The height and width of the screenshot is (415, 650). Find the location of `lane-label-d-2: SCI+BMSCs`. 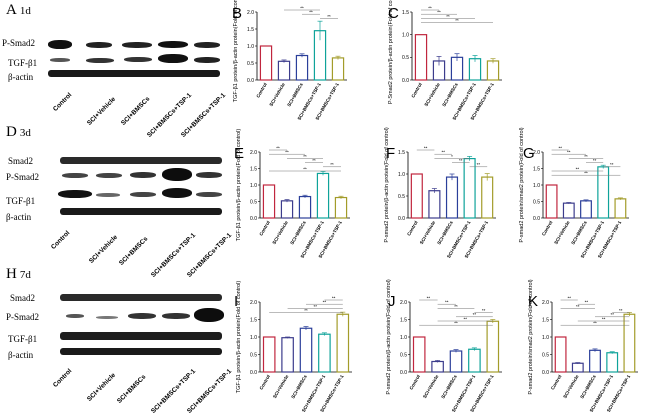

lane-label-d-2: SCI+BMSCs is located at coordinates (134, 251).